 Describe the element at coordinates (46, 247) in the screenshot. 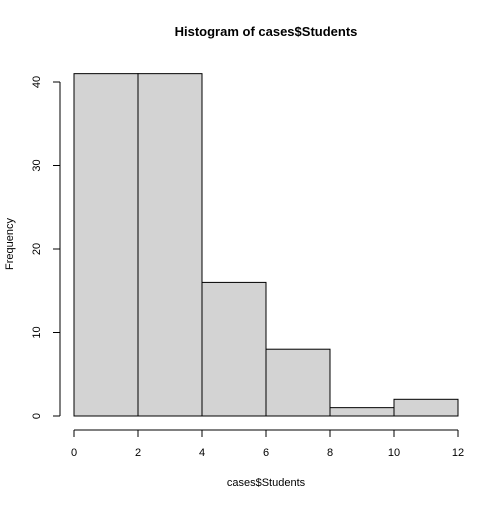

I see `y-axis: 0 10 20 30 40` at that location.